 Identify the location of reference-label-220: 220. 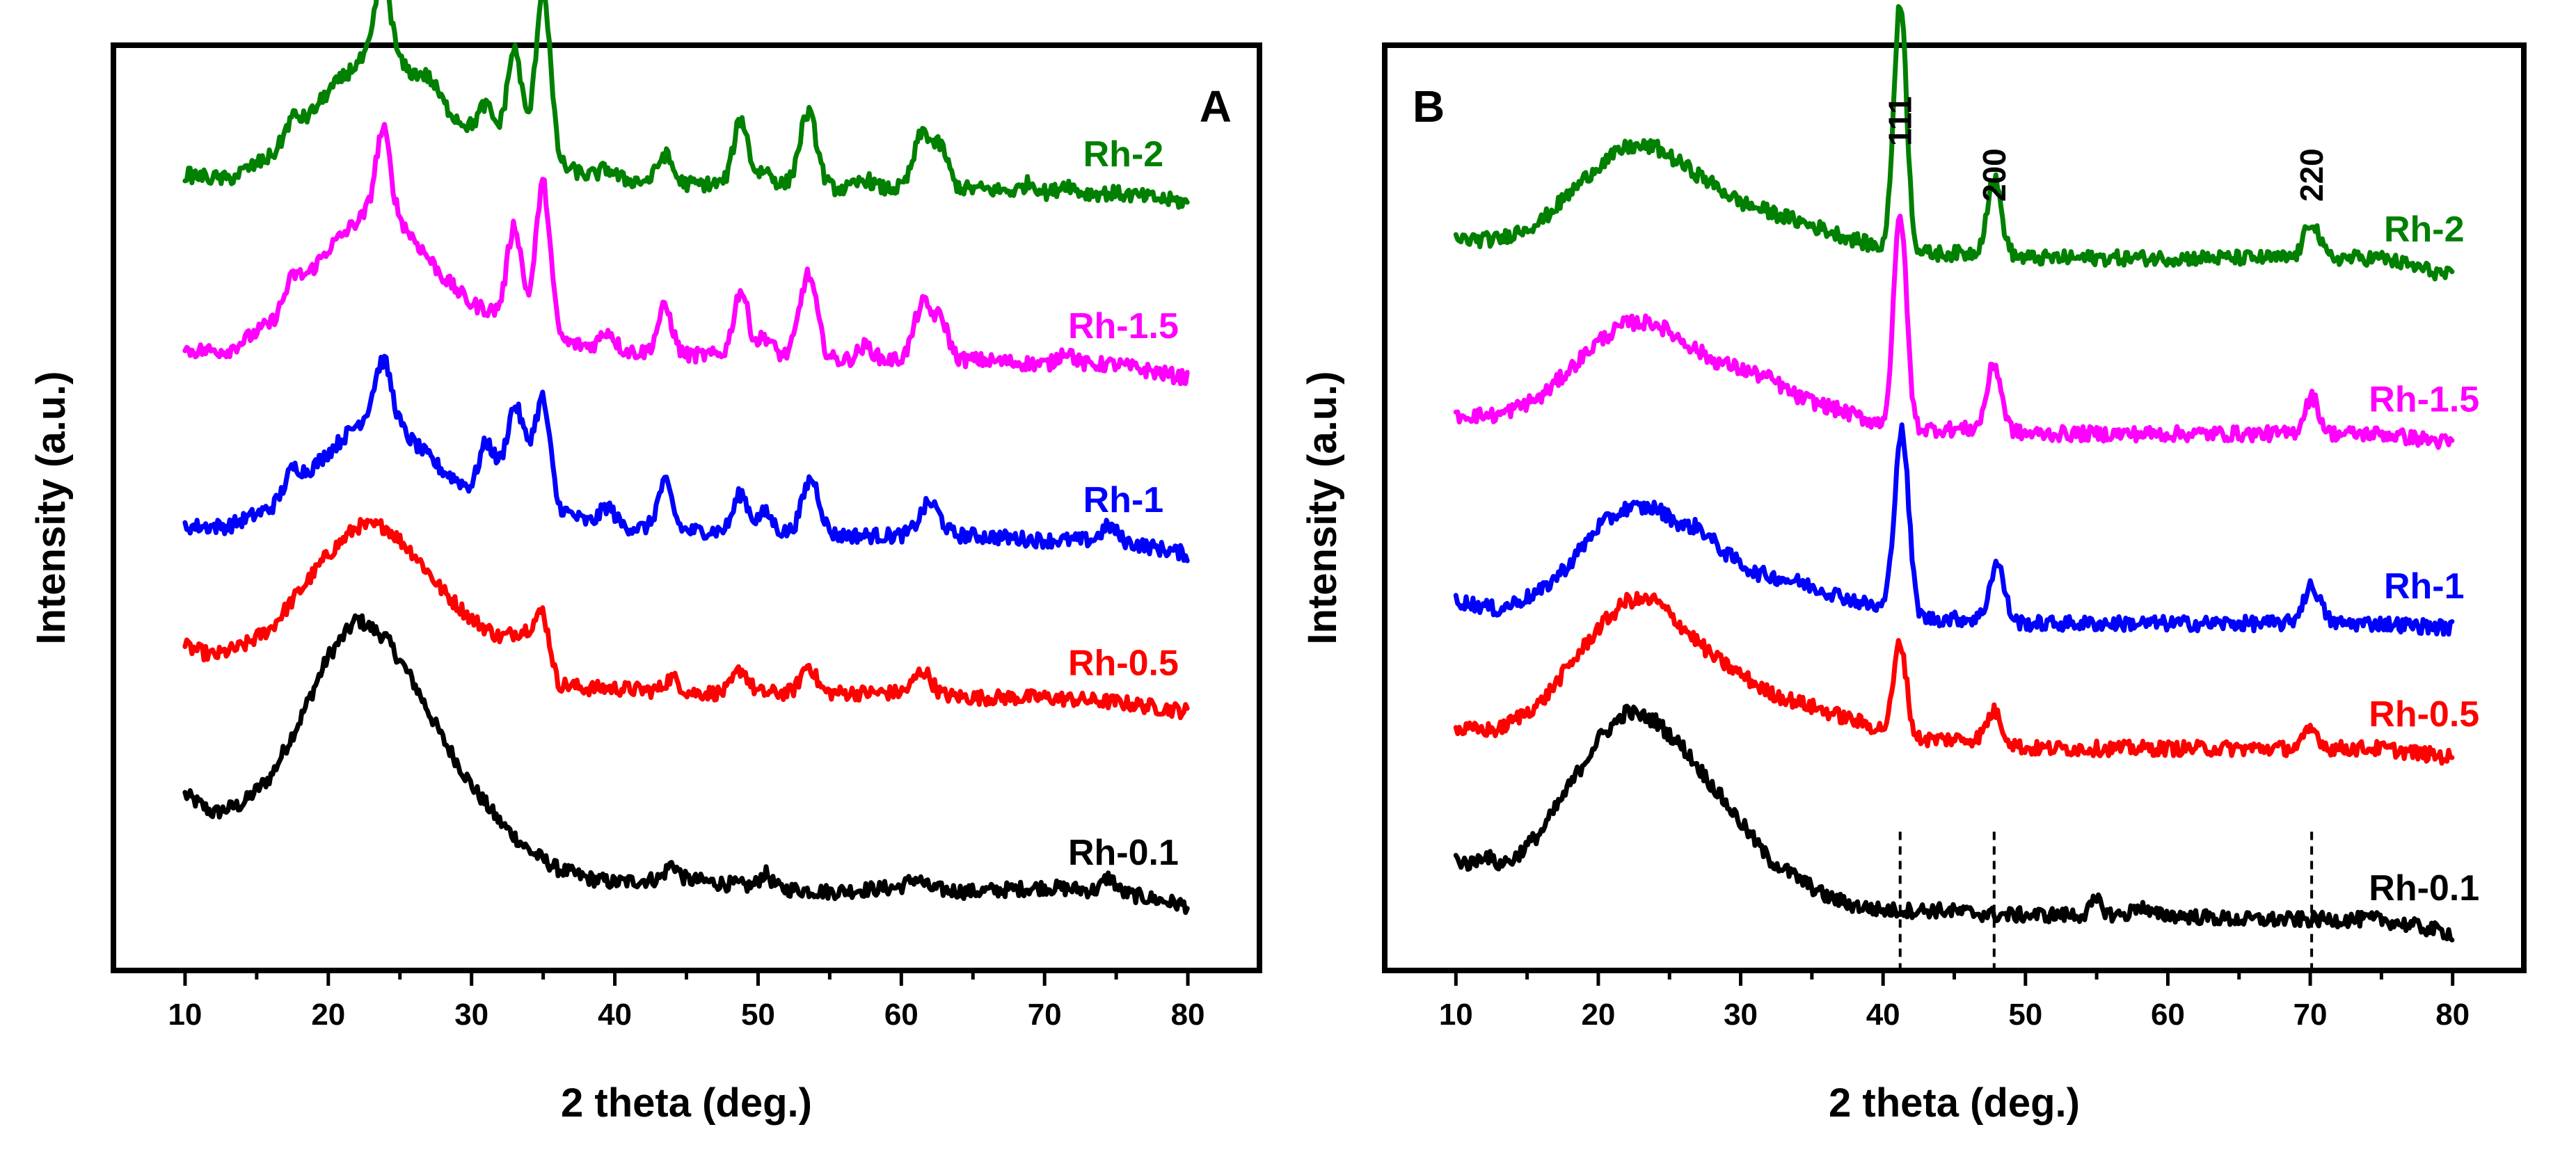
(2311, 175).